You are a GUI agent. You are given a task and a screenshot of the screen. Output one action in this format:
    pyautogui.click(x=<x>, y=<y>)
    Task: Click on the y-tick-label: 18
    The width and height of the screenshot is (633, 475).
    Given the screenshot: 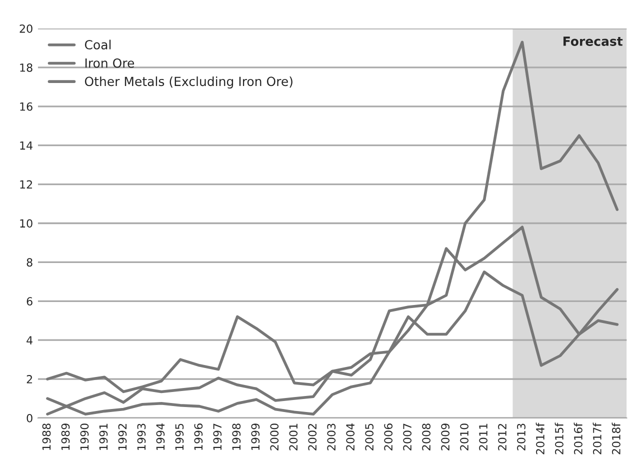 What is the action you would take?
    pyautogui.click(x=26, y=67)
    